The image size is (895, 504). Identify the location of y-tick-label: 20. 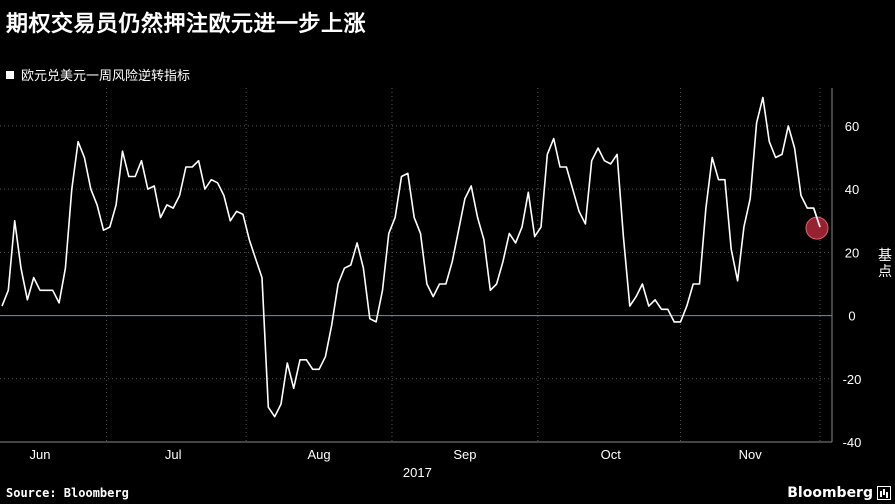
(852, 252).